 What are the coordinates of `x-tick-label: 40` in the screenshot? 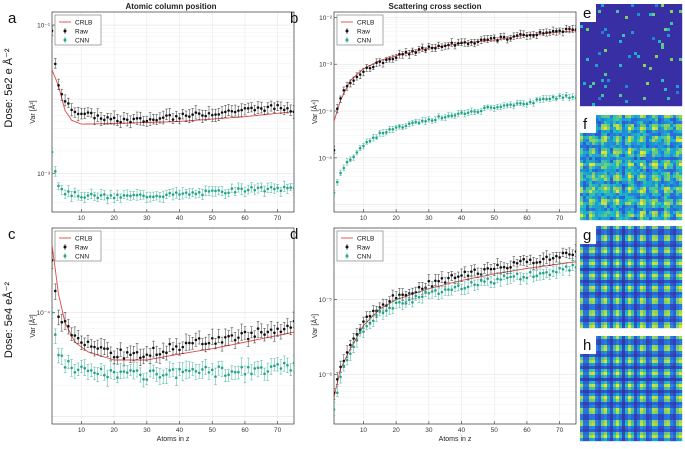 It's located at (180, 218).